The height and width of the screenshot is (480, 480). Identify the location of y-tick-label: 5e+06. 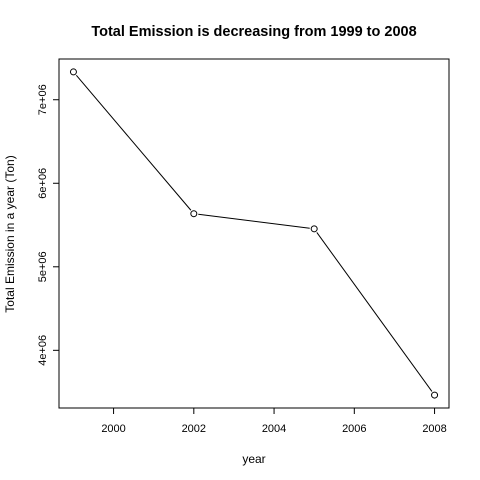
(43, 266).